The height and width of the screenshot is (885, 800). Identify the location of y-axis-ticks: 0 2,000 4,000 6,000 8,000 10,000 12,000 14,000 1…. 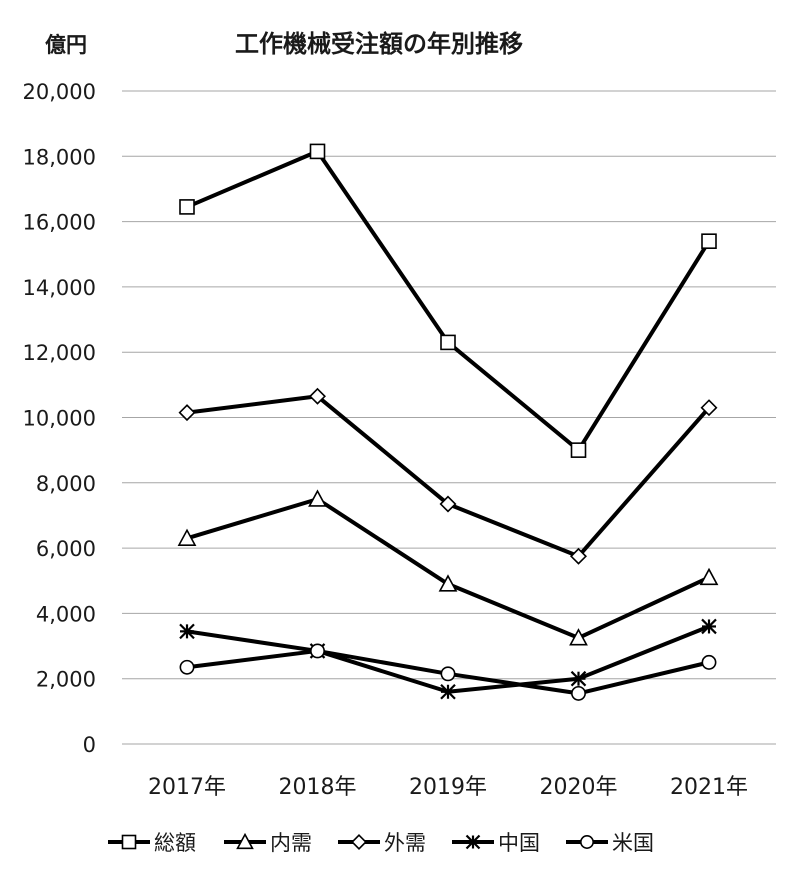
(59, 418).